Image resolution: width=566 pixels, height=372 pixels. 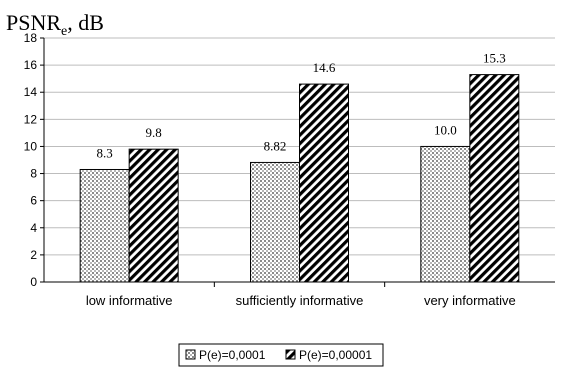 I want to click on data-label-series-1-1: 8.82, so click(x=275, y=145).